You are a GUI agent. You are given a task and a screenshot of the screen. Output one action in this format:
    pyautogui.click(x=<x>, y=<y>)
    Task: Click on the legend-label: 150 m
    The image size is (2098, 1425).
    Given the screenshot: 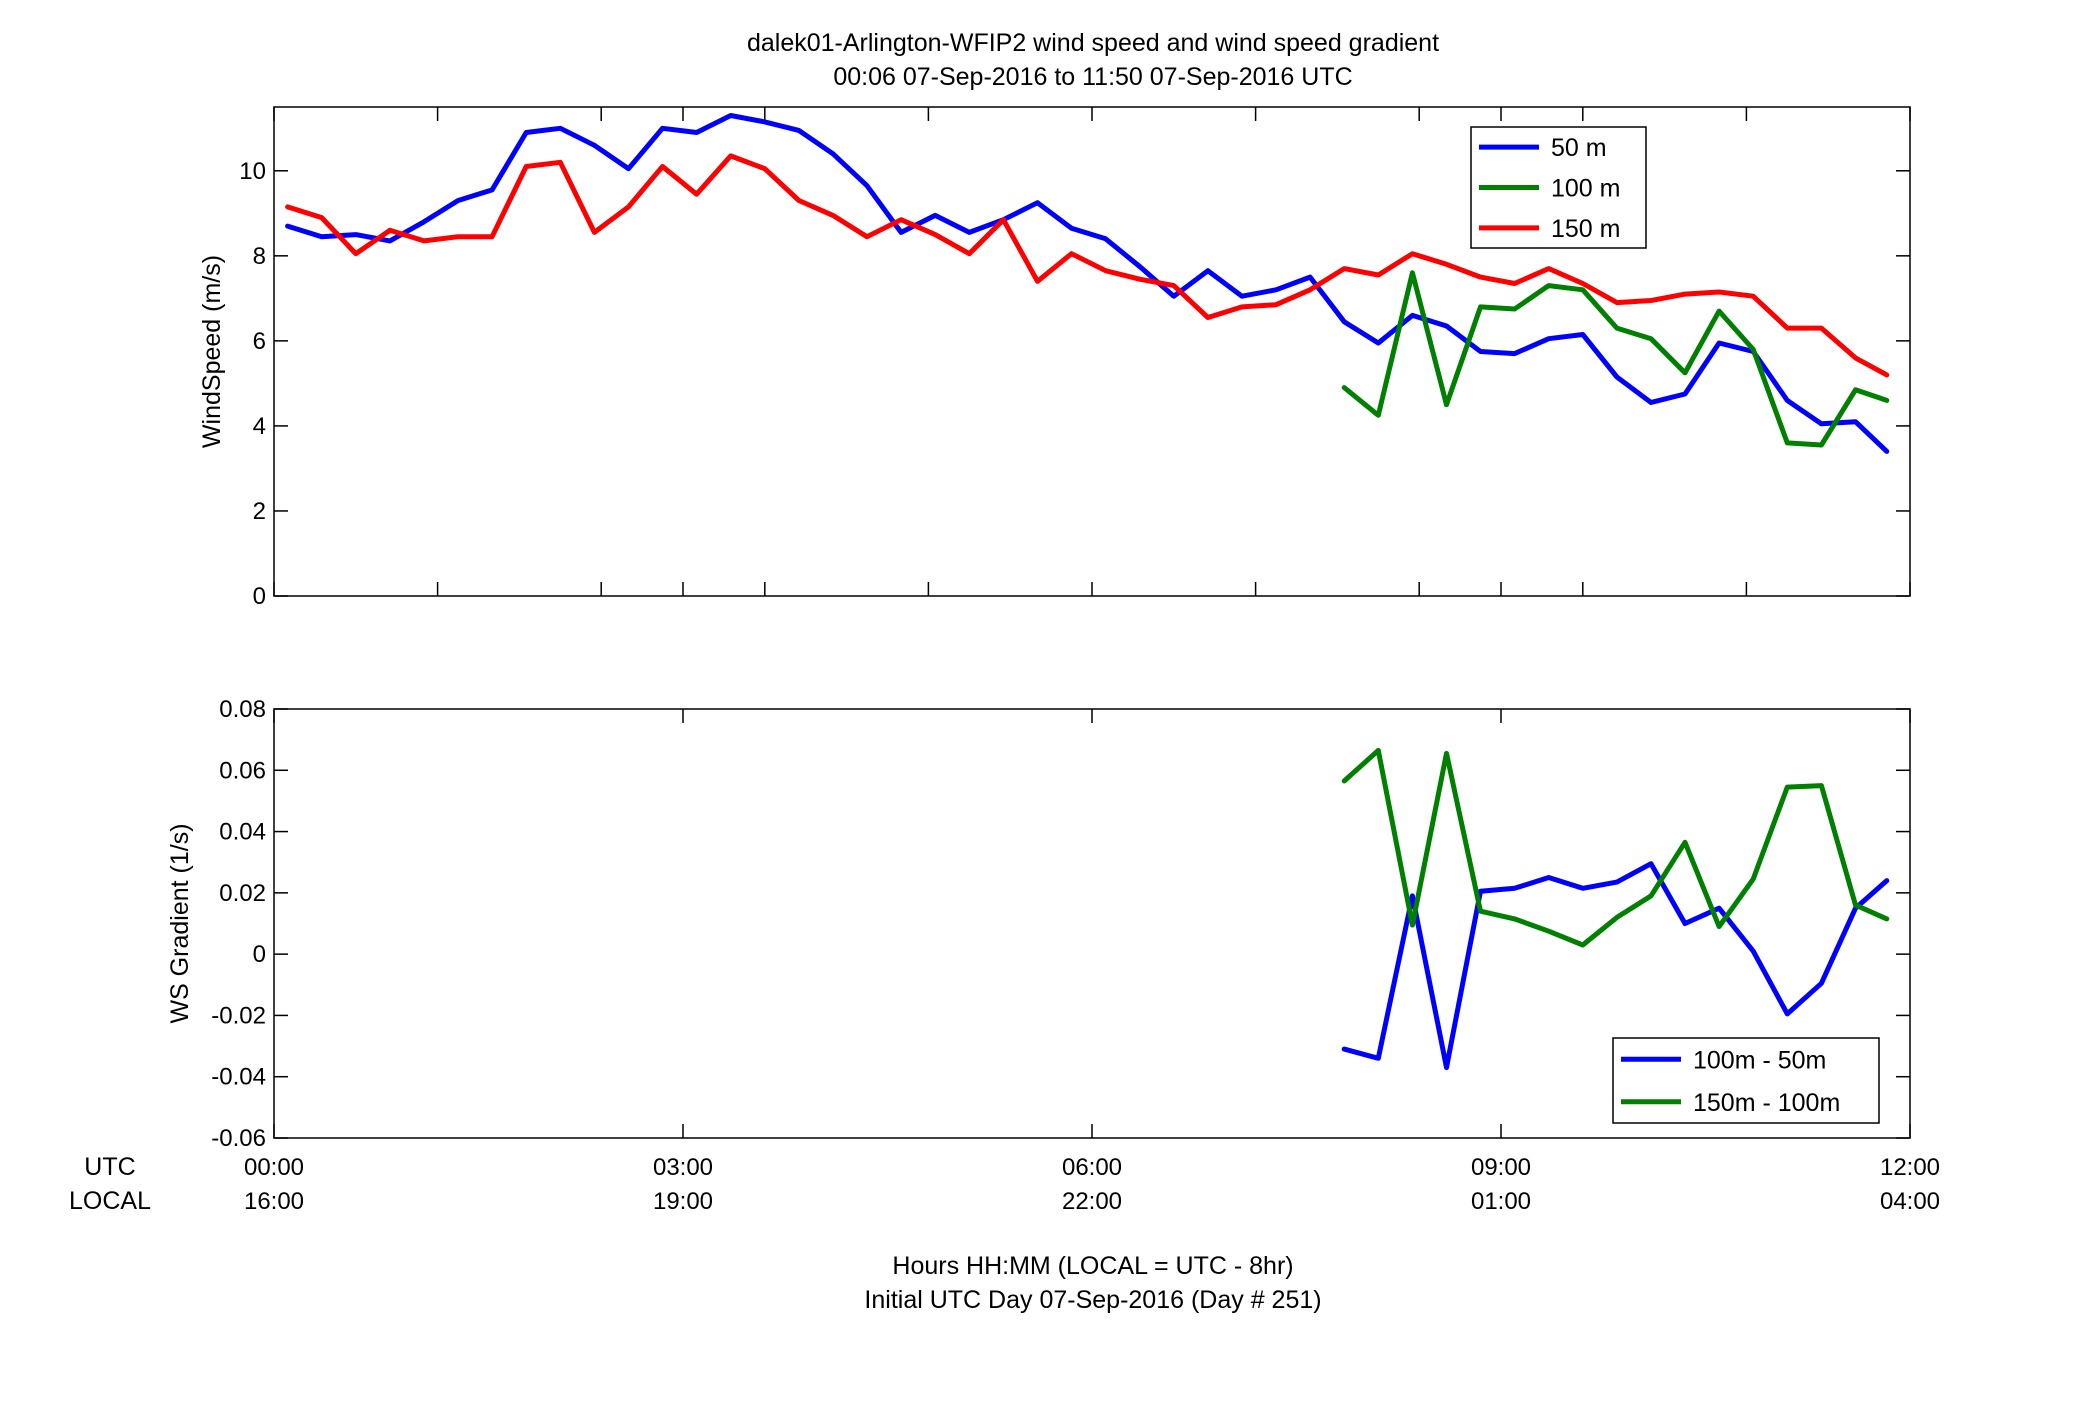 What is the action you would take?
    pyautogui.click(x=1585, y=229)
    